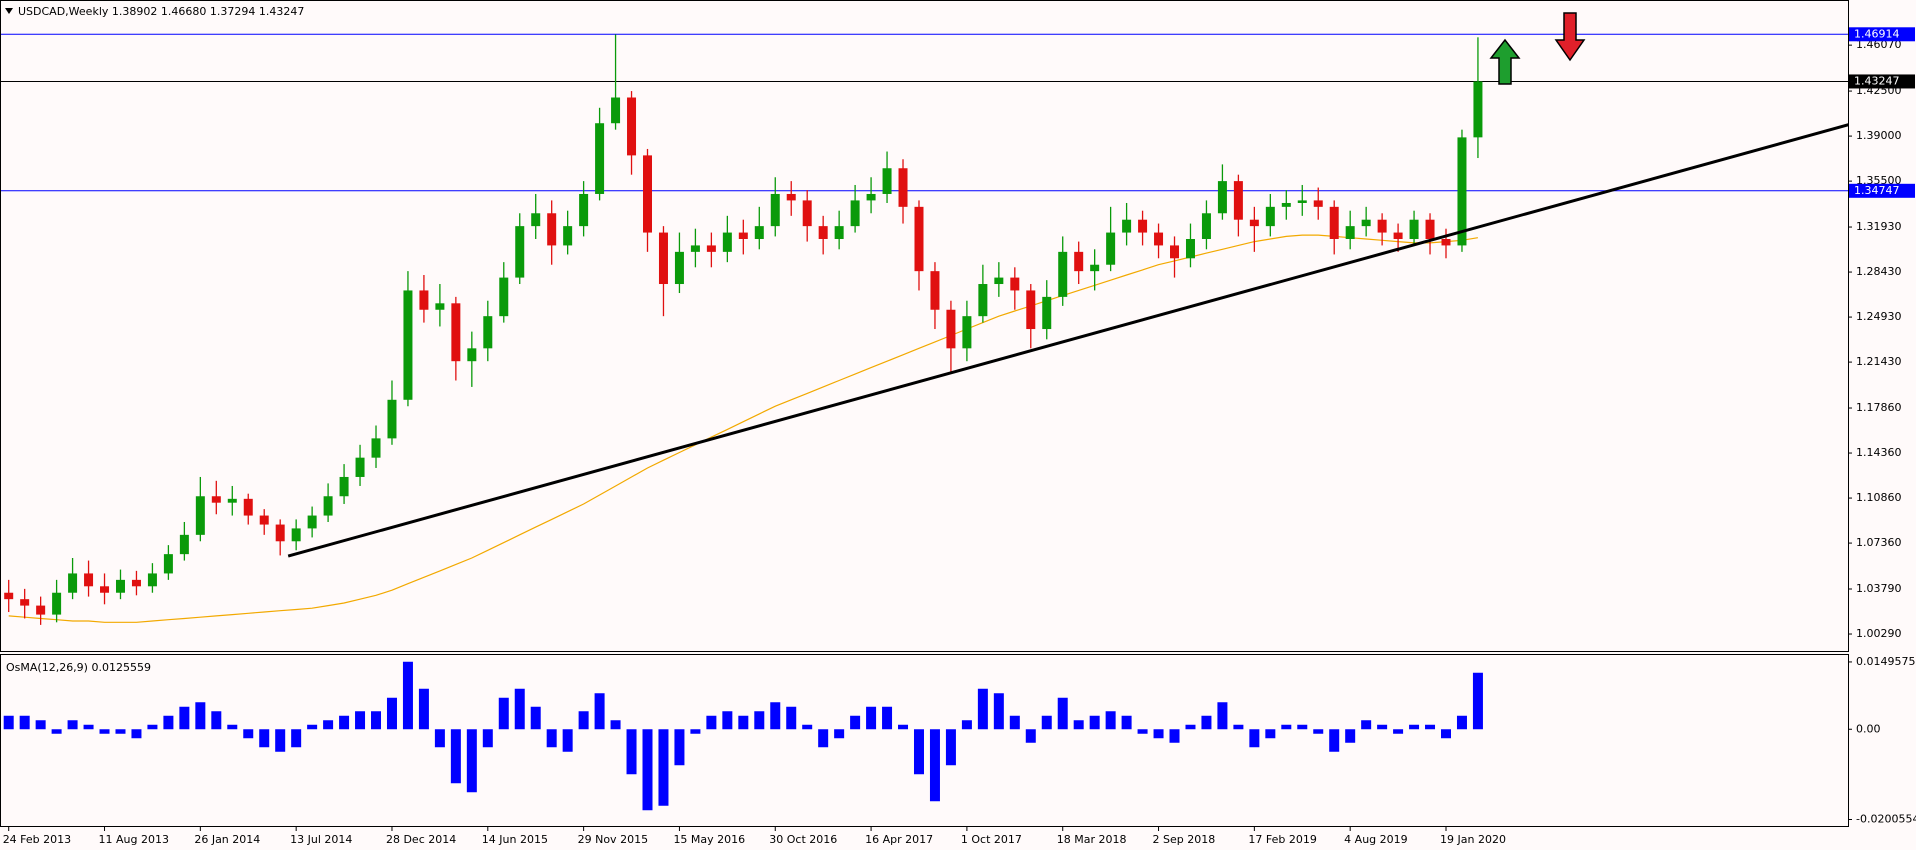 This screenshot has height=850, width=1916. Describe the element at coordinates (1879, 135) in the screenshot. I see `y-tick-label: 1.39000` at that location.